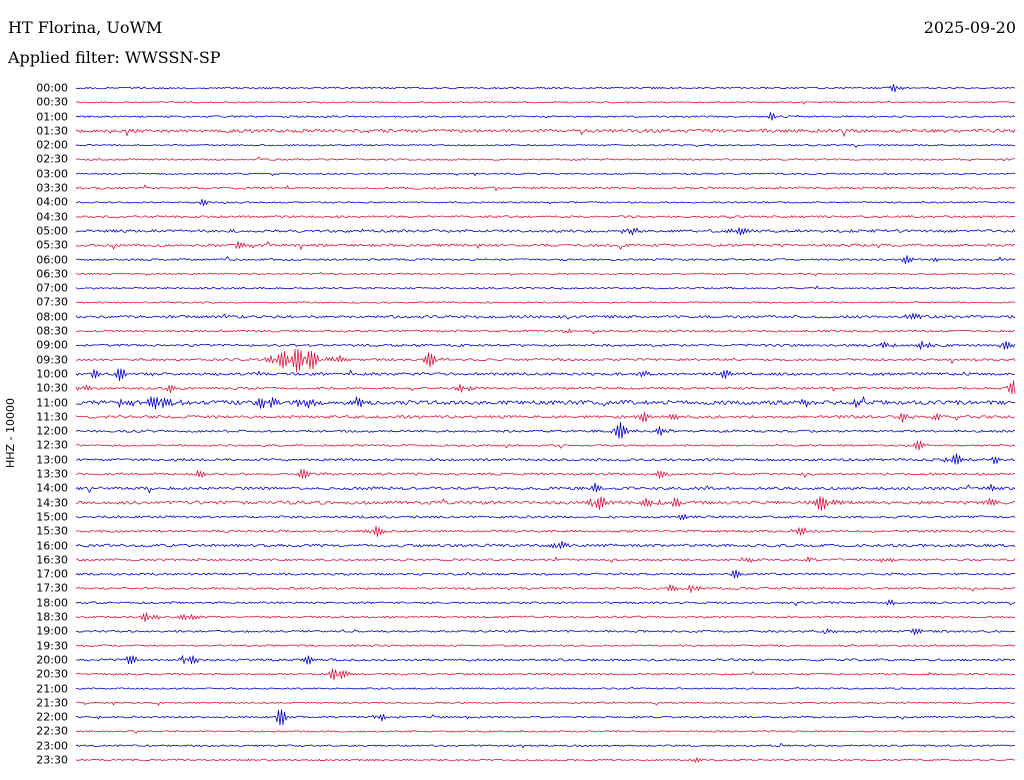  I want to click on trace-row-04:30, so click(545, 217).